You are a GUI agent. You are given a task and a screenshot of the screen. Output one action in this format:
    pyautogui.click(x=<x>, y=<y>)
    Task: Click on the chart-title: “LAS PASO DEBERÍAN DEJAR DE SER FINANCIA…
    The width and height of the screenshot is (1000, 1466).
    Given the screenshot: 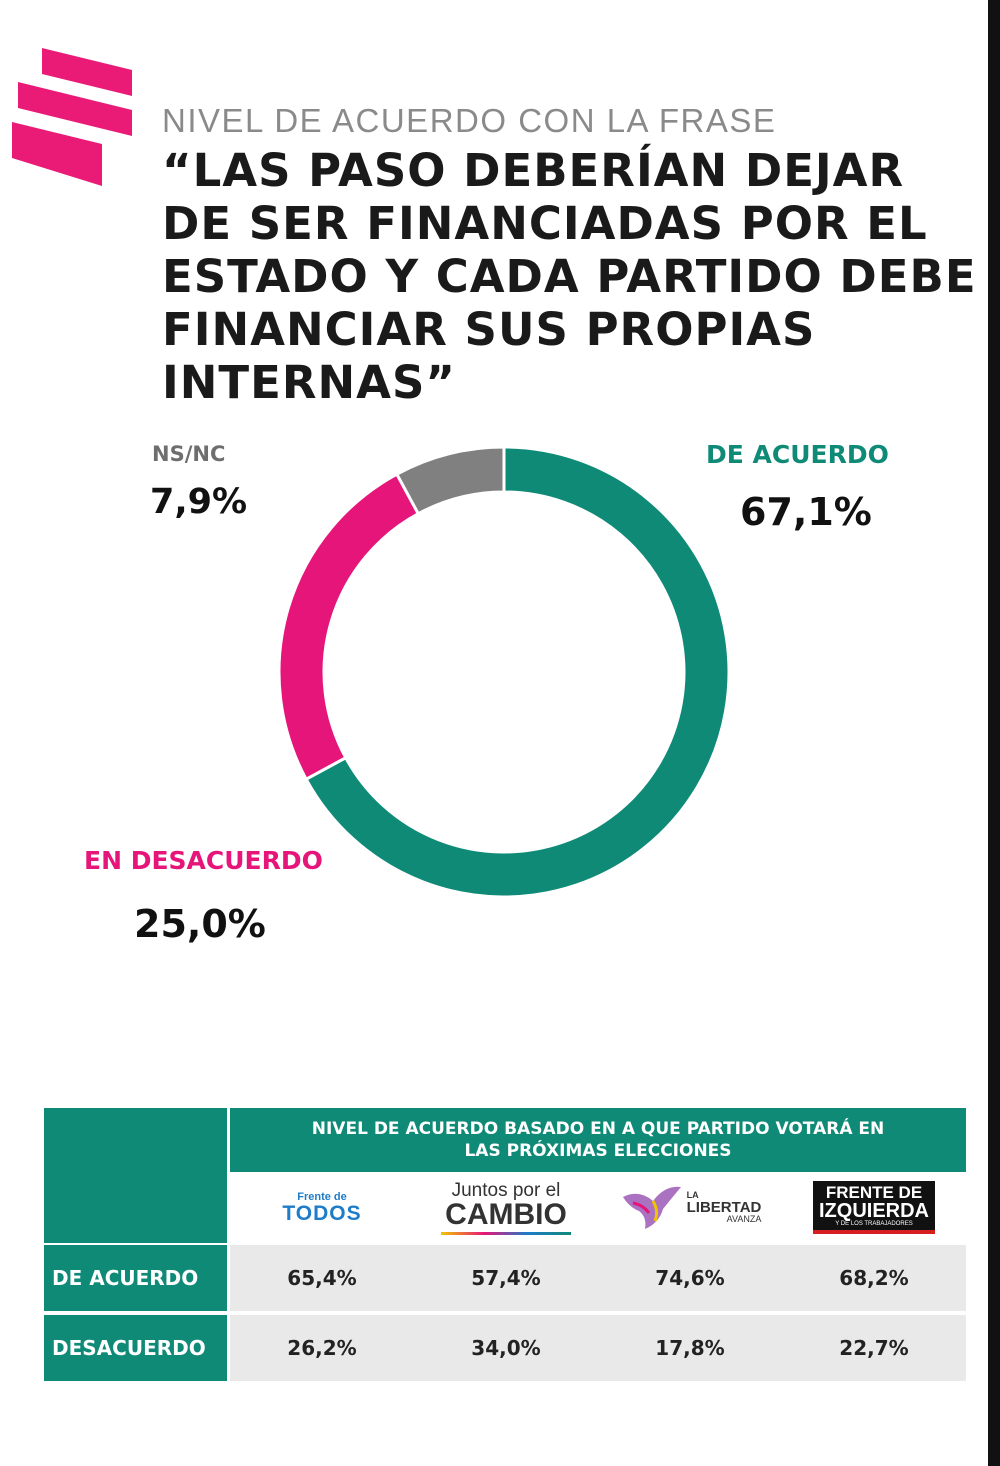 What is the action you would take?
    pyautogui.click(x=569, y=276)
    